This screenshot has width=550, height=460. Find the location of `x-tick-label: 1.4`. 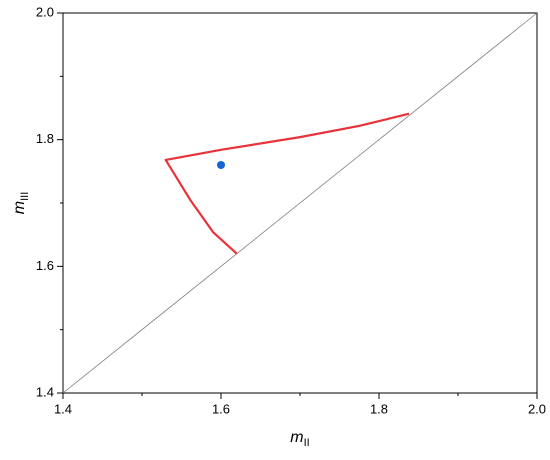

x-tick-label: 1.4 is located at coordinates (63, 408).